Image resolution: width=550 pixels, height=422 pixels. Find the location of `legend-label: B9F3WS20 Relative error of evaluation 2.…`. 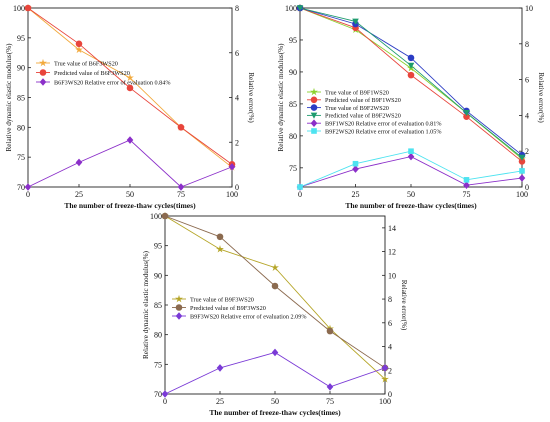

legend-label: B9F3WS20 Relative error of evaluation 2.… is located at coordinates (248, 316).